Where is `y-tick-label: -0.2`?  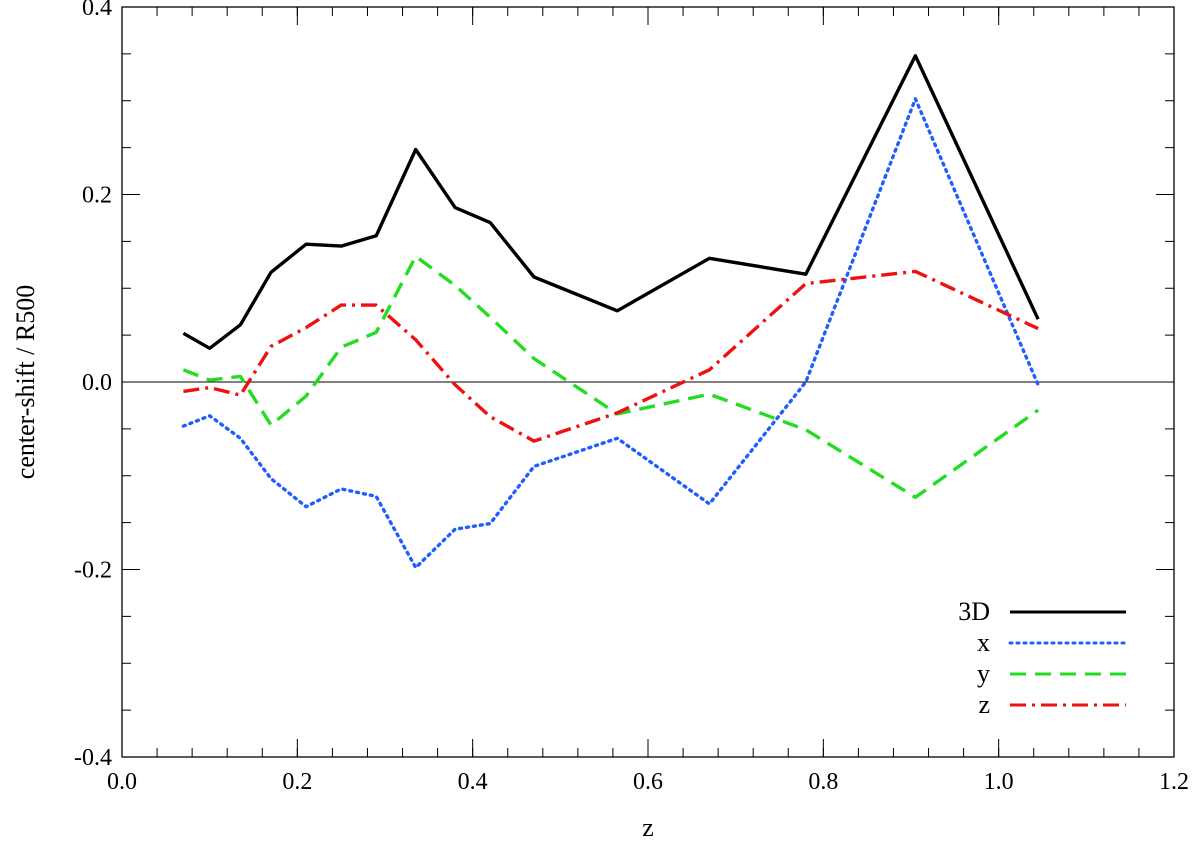
y-tick-label: -0.2 is located at coordinates (93, 571).